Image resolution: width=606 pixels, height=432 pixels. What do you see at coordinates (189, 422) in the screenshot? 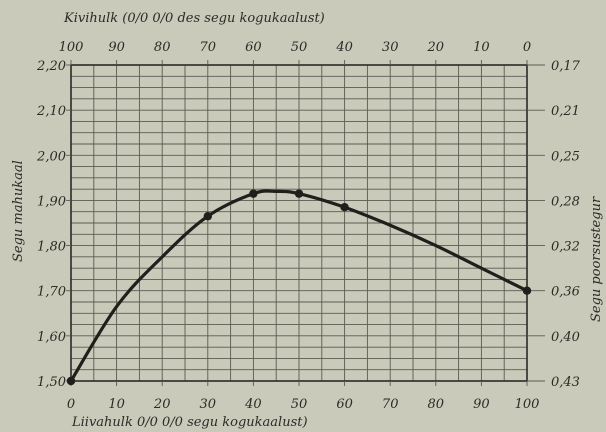
I see `x-axis-title: Liivahulk 0/0 0/0 segu kogukaalust)` at bounding box center [189, 422].